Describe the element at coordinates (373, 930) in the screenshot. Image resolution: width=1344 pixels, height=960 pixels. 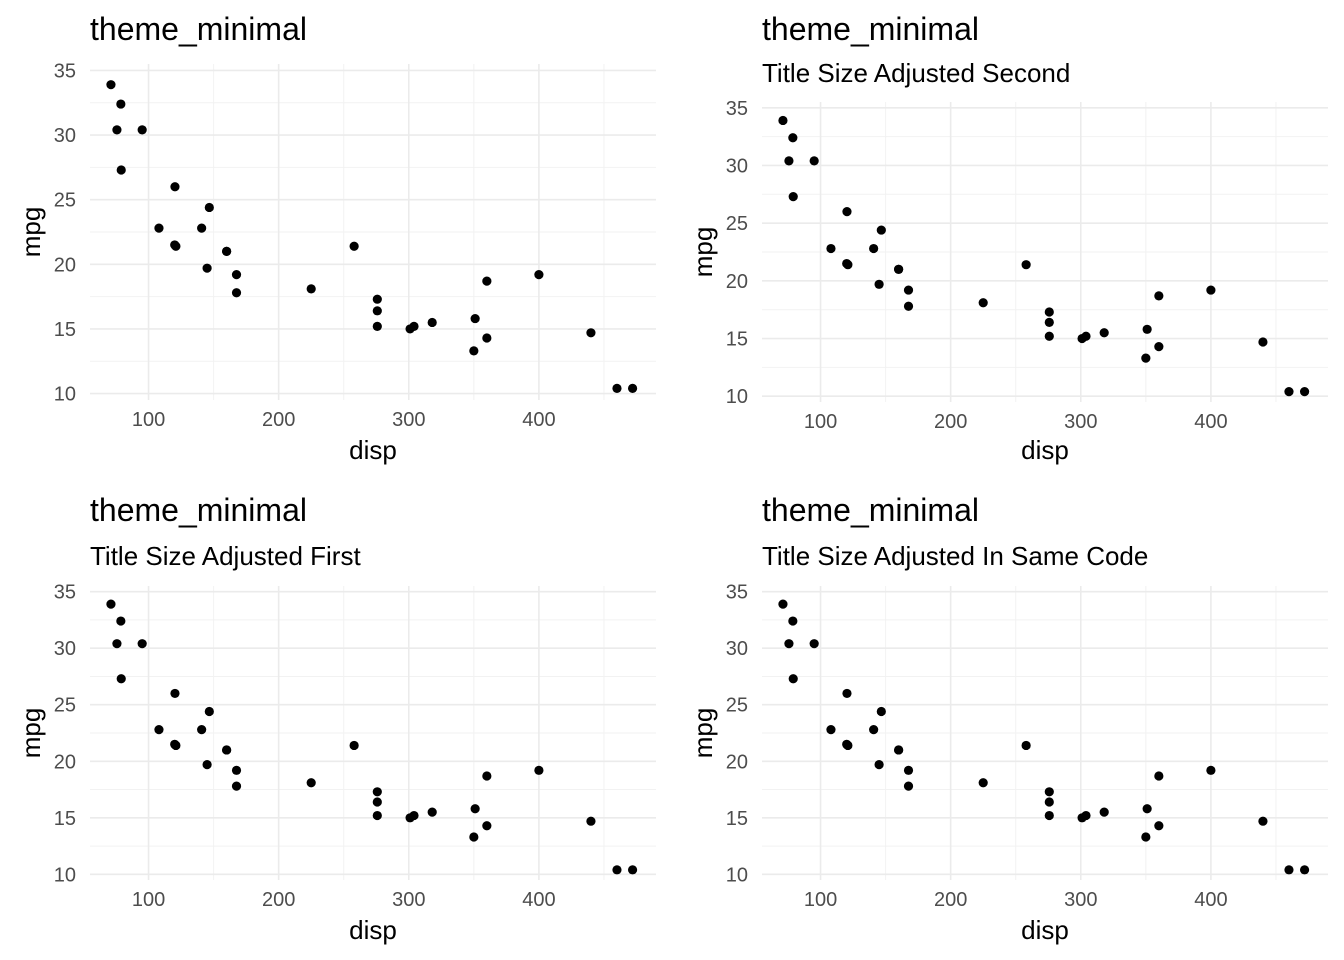
I see `x-axis-label: disp` at that location.